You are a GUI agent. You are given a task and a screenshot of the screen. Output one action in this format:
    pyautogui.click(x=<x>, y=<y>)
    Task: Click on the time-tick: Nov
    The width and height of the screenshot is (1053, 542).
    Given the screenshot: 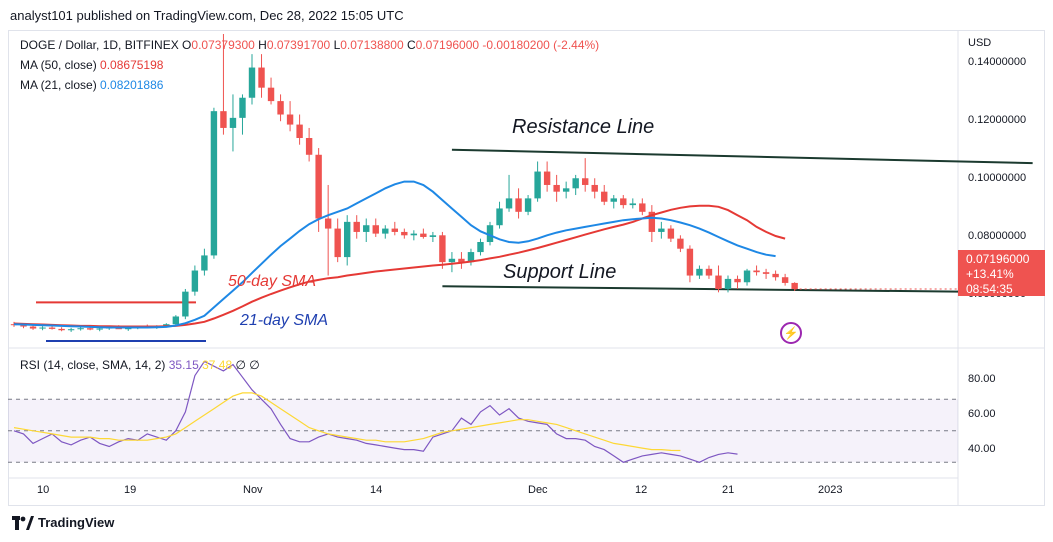 What is the action you would take?
    pyautogui.click(x=253, y=490)
    